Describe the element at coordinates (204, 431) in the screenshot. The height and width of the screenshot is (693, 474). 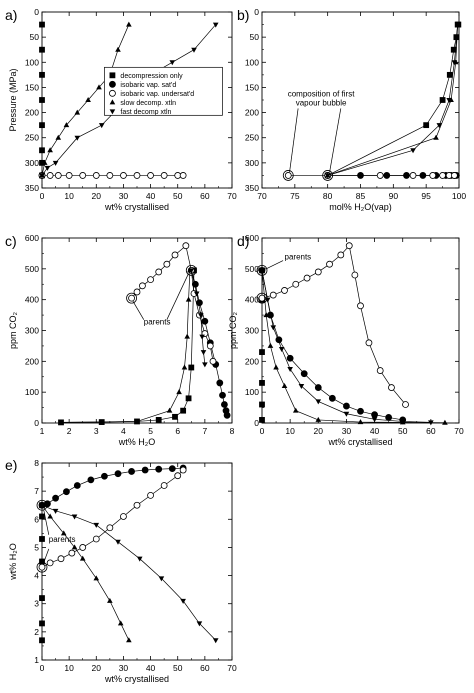
I see `x-tick-label: 7` at that location.